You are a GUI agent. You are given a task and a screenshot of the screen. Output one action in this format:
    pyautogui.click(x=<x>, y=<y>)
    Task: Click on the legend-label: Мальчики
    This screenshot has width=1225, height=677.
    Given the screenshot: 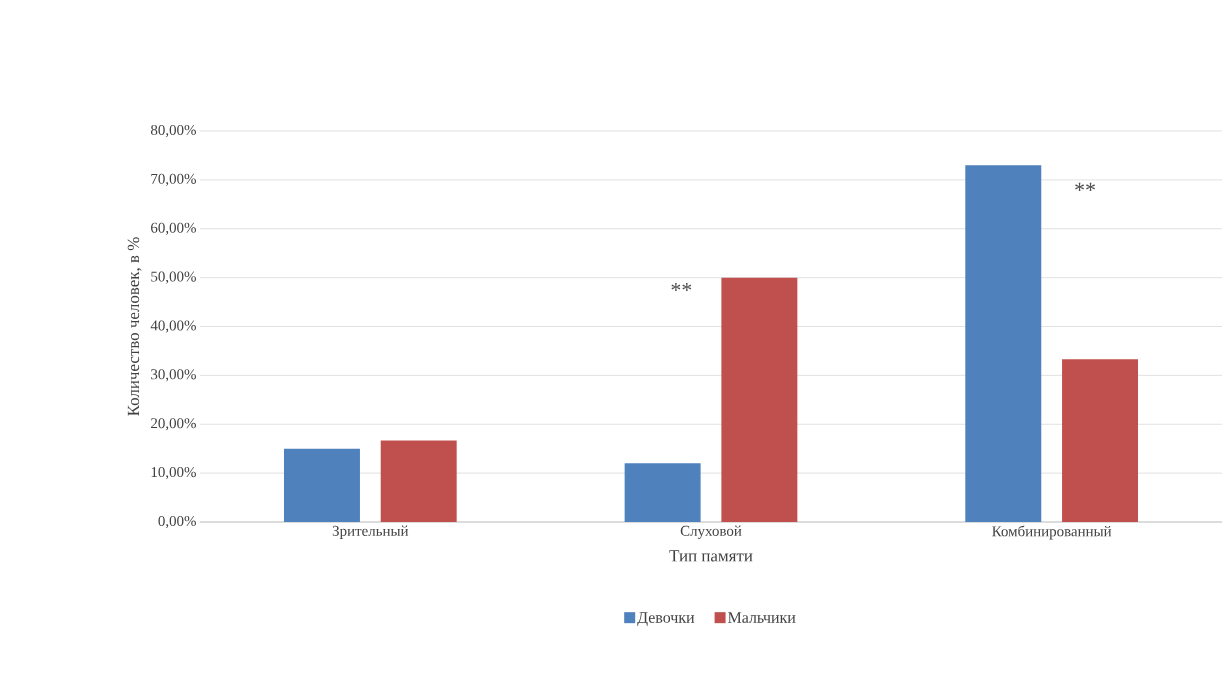 What is the action you would take?
    pyautogui.click(x=762, y=617)
    